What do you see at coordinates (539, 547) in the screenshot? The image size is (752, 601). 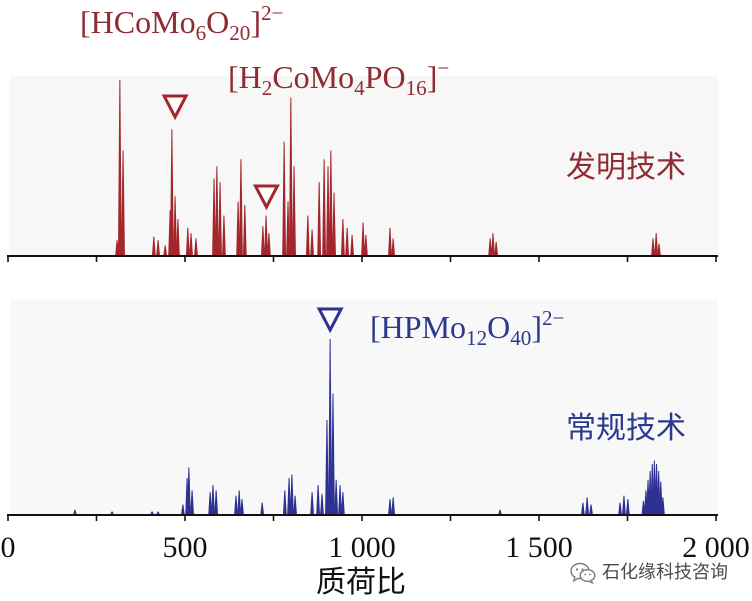 I see `x-tick-label: 1 500` at bounding box center [539, 547].